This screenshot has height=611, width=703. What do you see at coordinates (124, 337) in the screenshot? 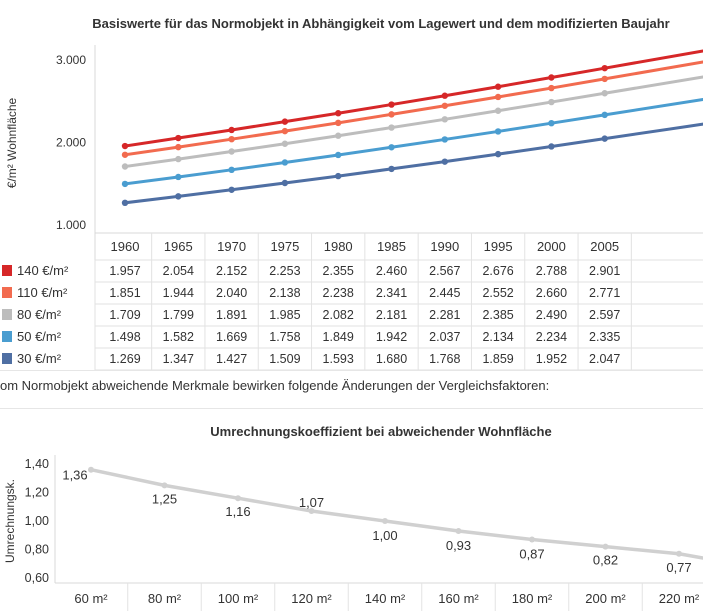
I see `table-cell: 1.498` at bounding box center [124, 337].